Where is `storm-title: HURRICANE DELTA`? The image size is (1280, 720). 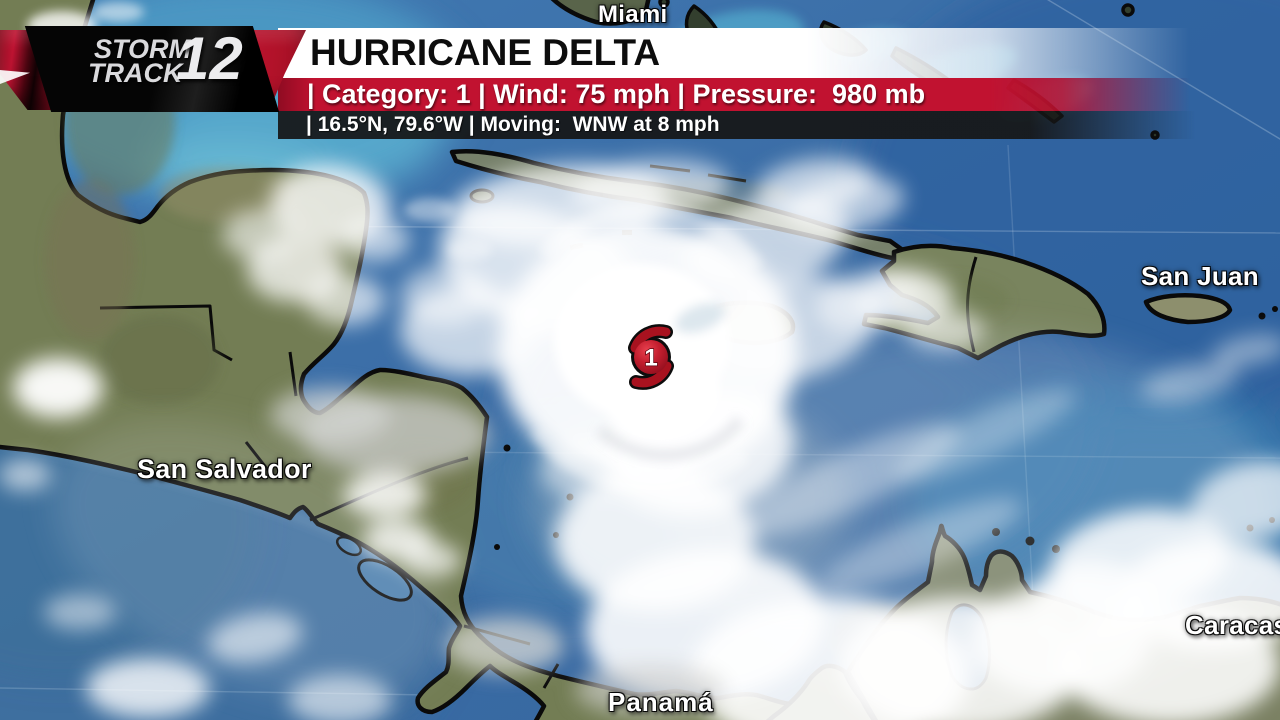 storm-title: HURRICANE DELTA is located at coordinates (485, 52).